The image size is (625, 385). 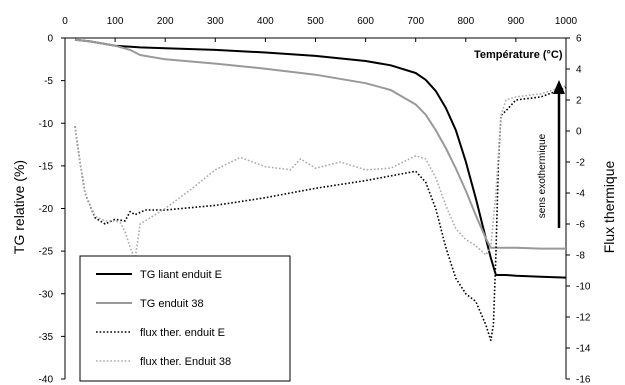 I want to click on legend-label: flux ther. Enduit 38, so click(x=185, y=362).